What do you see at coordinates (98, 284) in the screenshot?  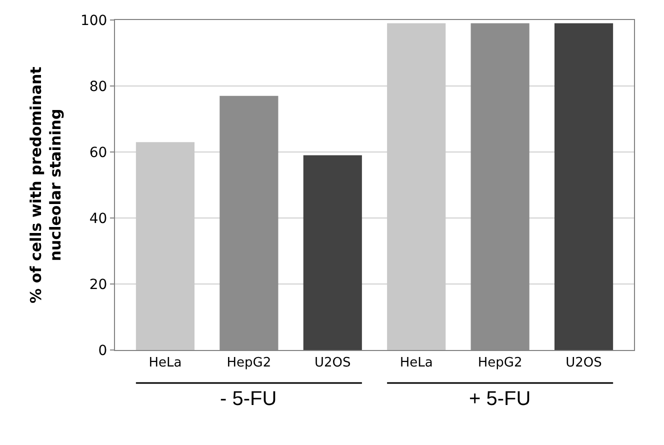 I see `y-tick-label: 20` at bounding box center [98, 284].